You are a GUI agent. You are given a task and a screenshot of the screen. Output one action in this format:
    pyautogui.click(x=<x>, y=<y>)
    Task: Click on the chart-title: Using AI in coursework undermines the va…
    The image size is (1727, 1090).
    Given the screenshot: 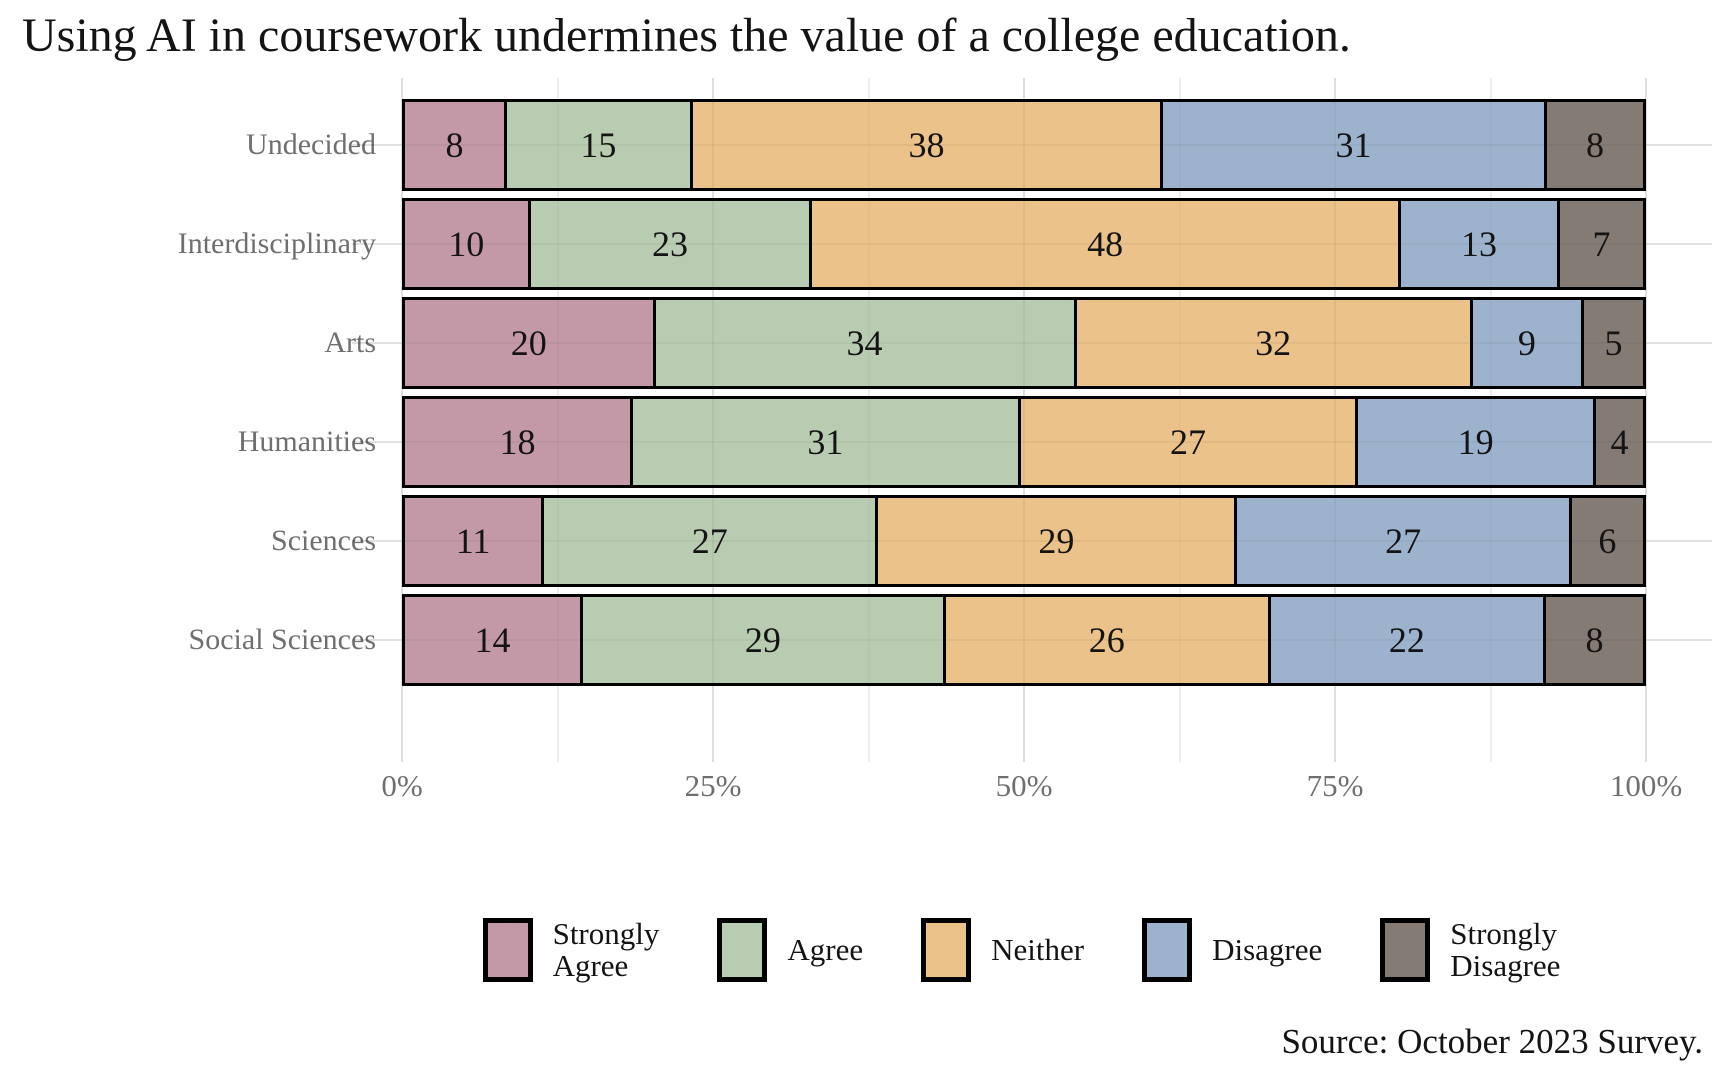 What is the action you would take?
    pyautogui.click(x=686, y=35)
    